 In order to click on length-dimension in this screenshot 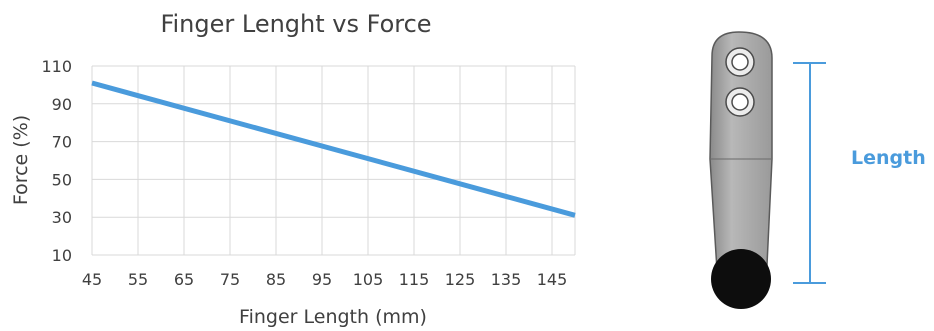, I will do `click(809, 173)`.